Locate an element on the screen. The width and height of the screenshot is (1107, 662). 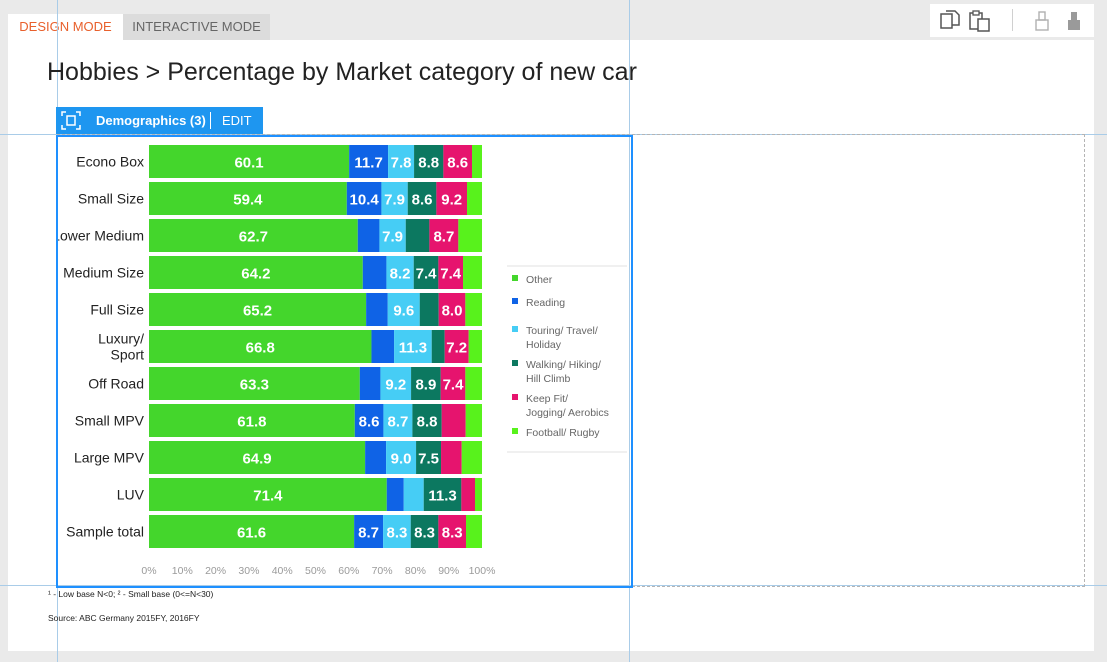
data-label: 61.8 is located at coordinates (251, 422).